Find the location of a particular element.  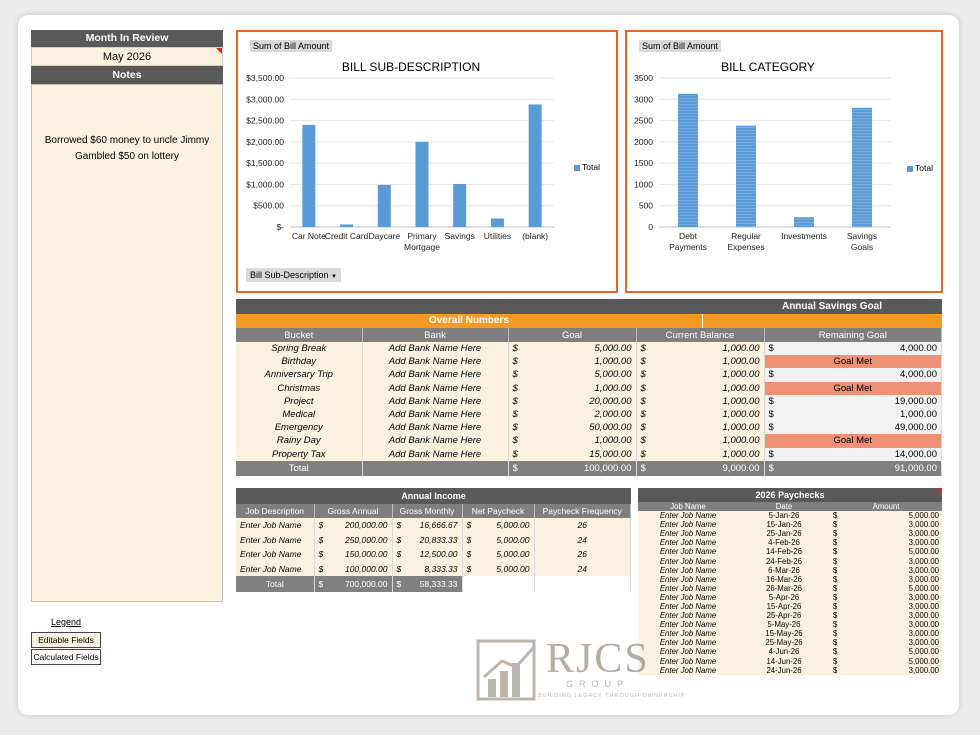

amount: 3,000.00 is located at coordinates (923, 606).